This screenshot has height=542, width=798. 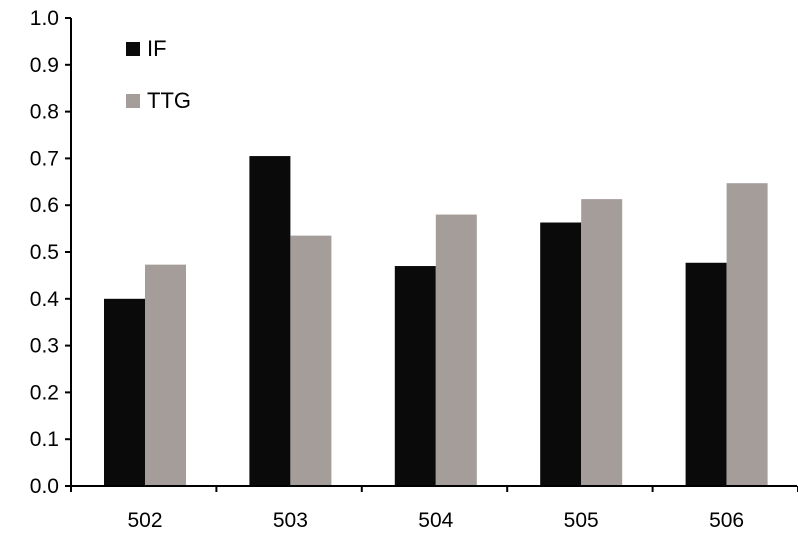 I want to click on x-tick-label: 502, so click(x=144, y=520).